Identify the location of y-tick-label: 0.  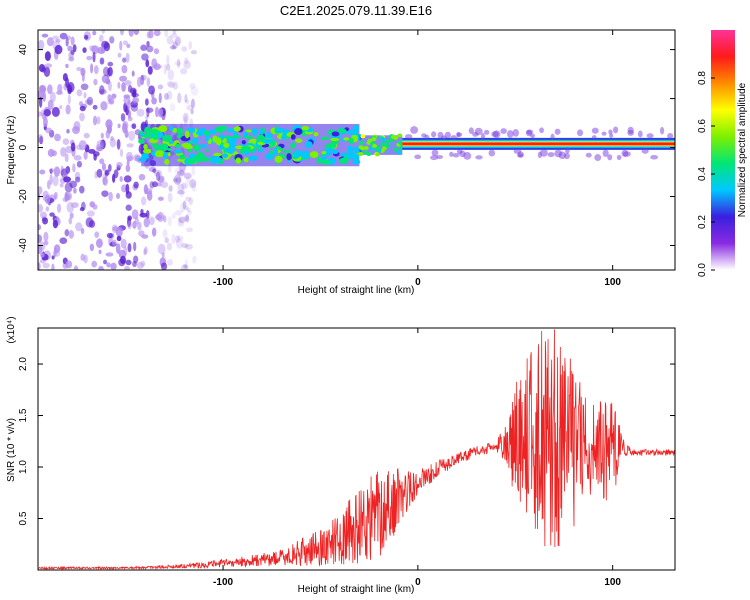
(23, 147).